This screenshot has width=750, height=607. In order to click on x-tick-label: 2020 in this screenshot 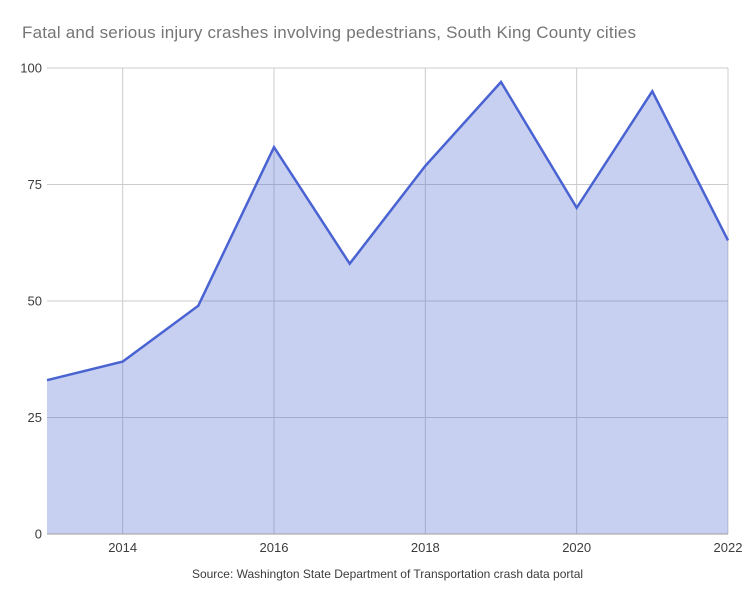, I will do `click(576, 547)`.